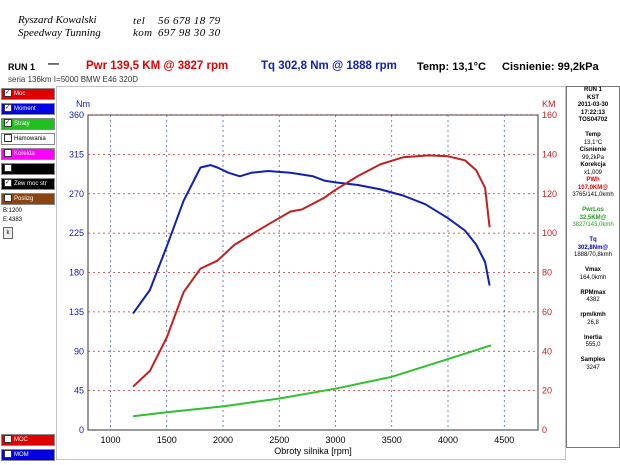 The height and width of the screenshot is (465, 620). Describe the element at coordinates (547, 312) in the screenshot. I see `y-right-tick-label: 60` at that location.